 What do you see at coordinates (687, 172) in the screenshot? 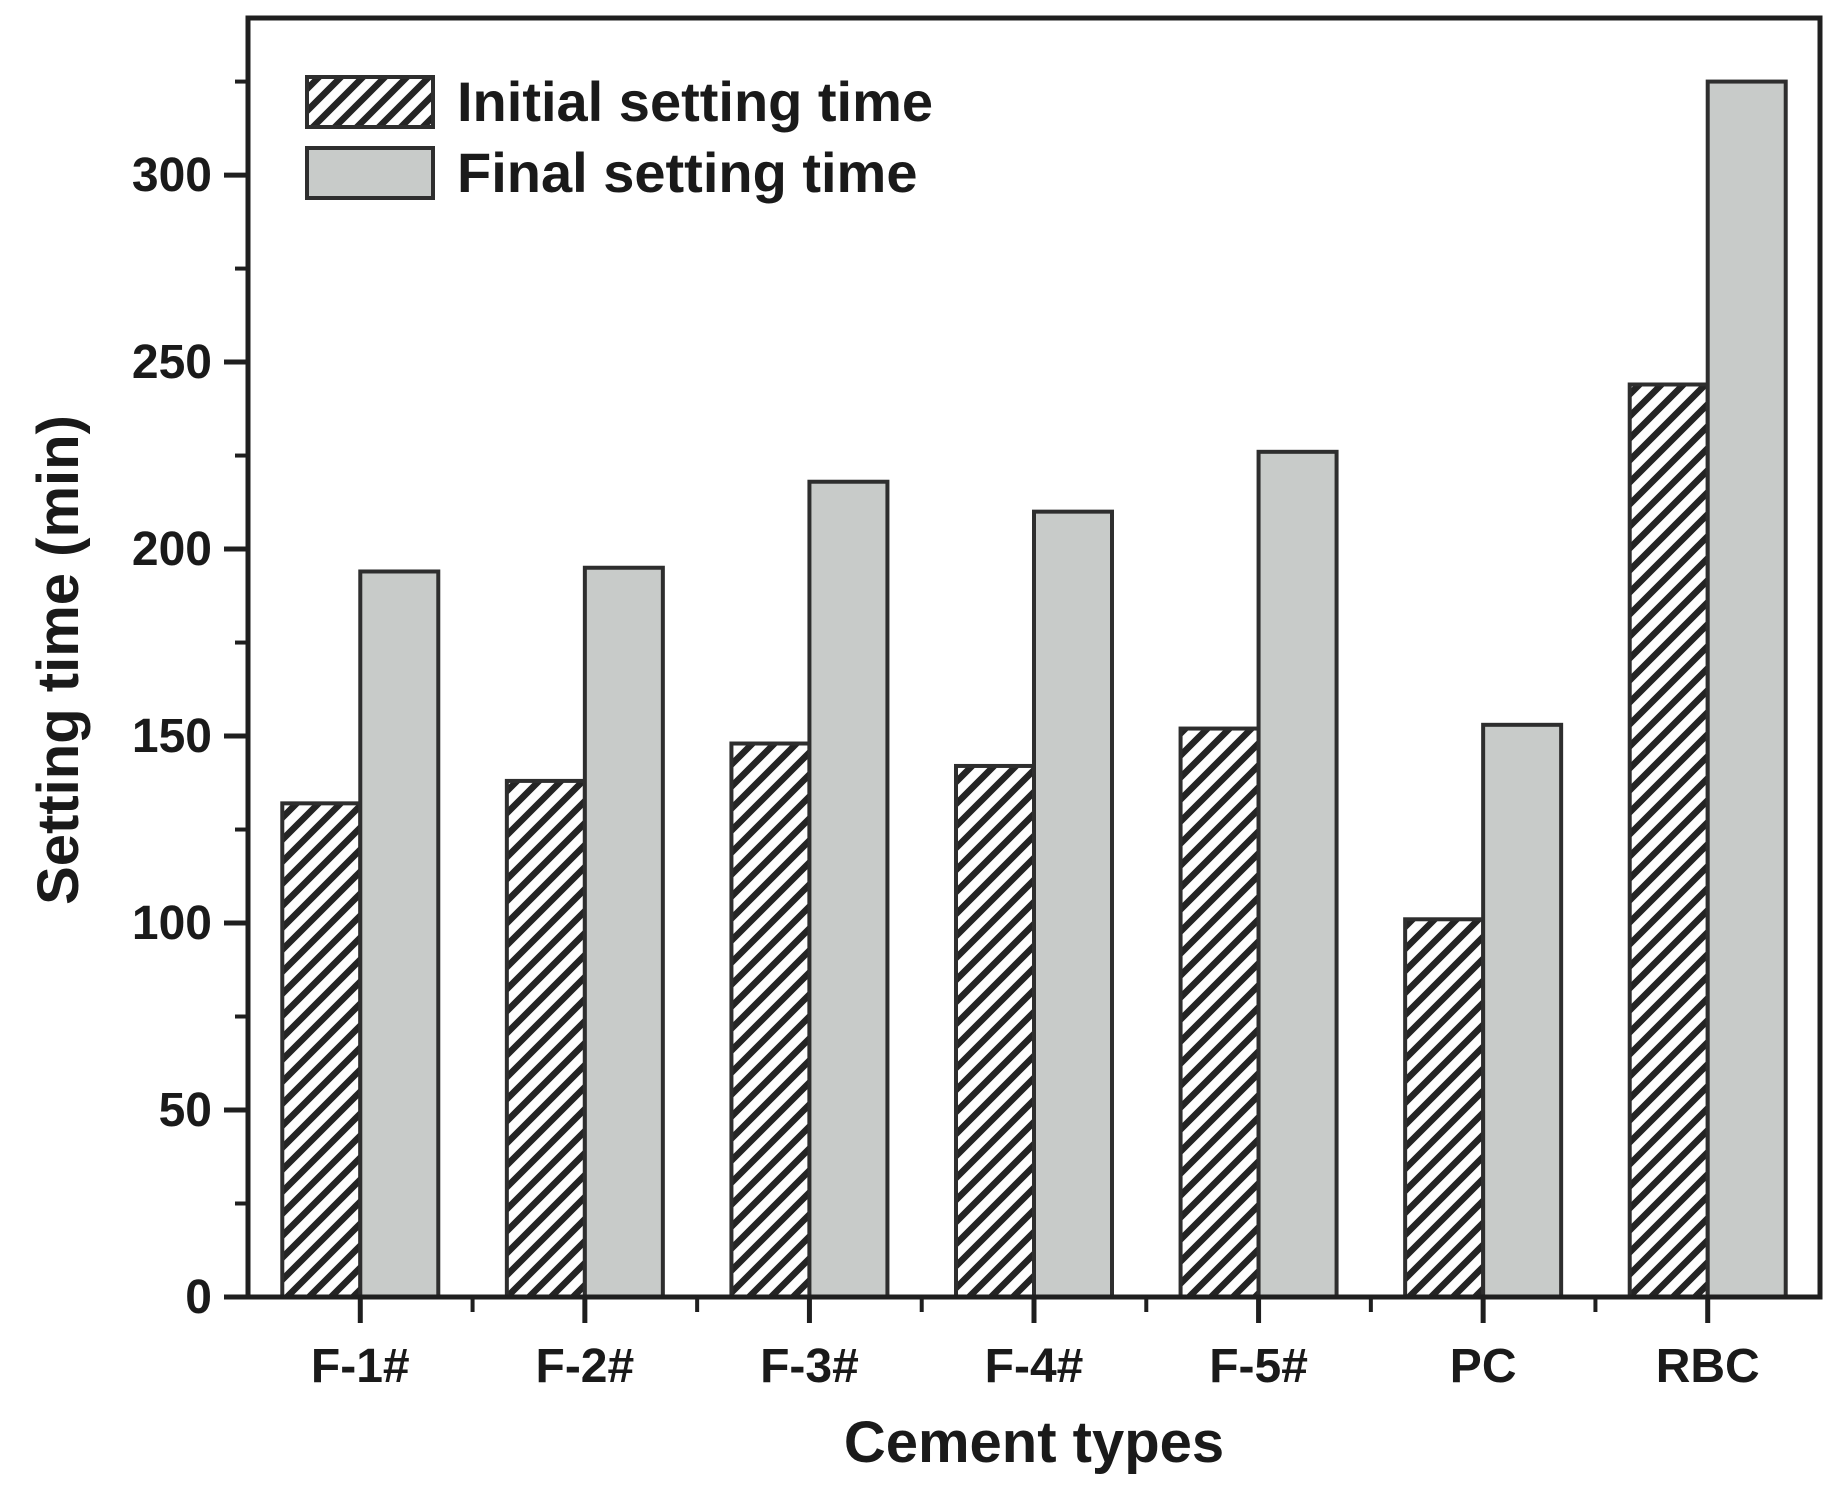
I see `legend-label-final: Final setting time` at bounding box center [687, 172].